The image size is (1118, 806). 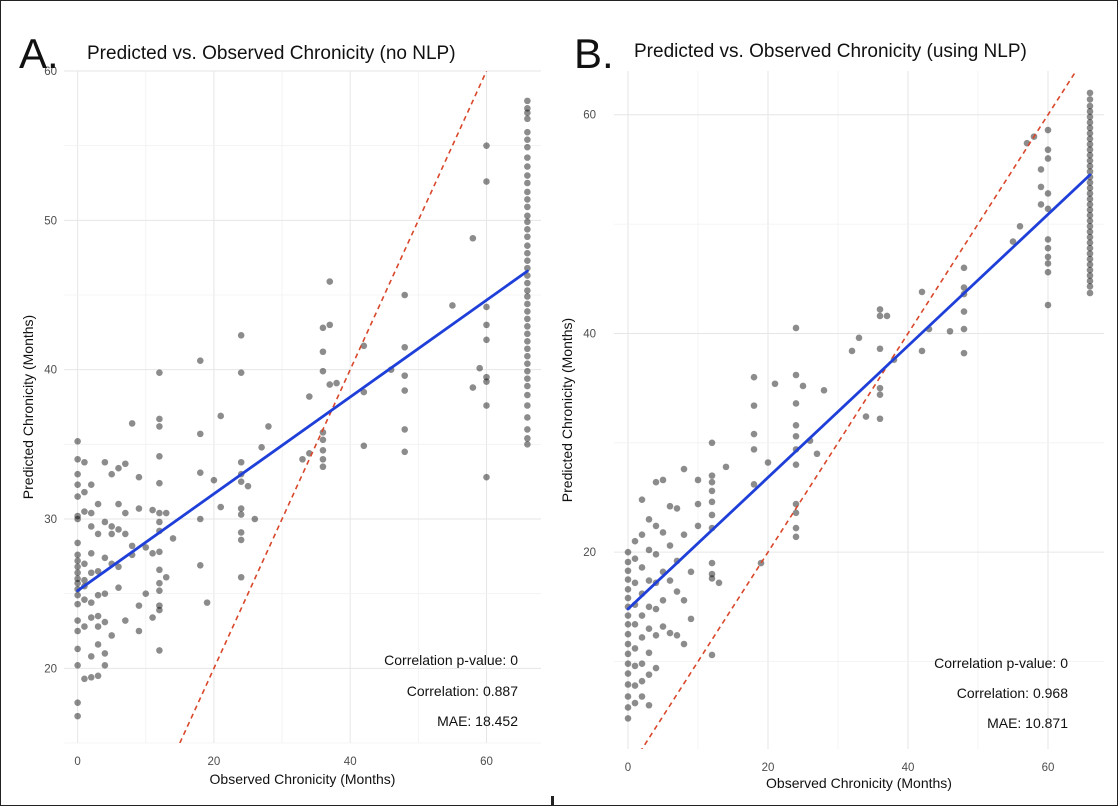 What do you see at coordinates (463, 691) in the screenshot?
I see `stat-annotation: Correlation: 0.887` at bounding box center [463, 691].